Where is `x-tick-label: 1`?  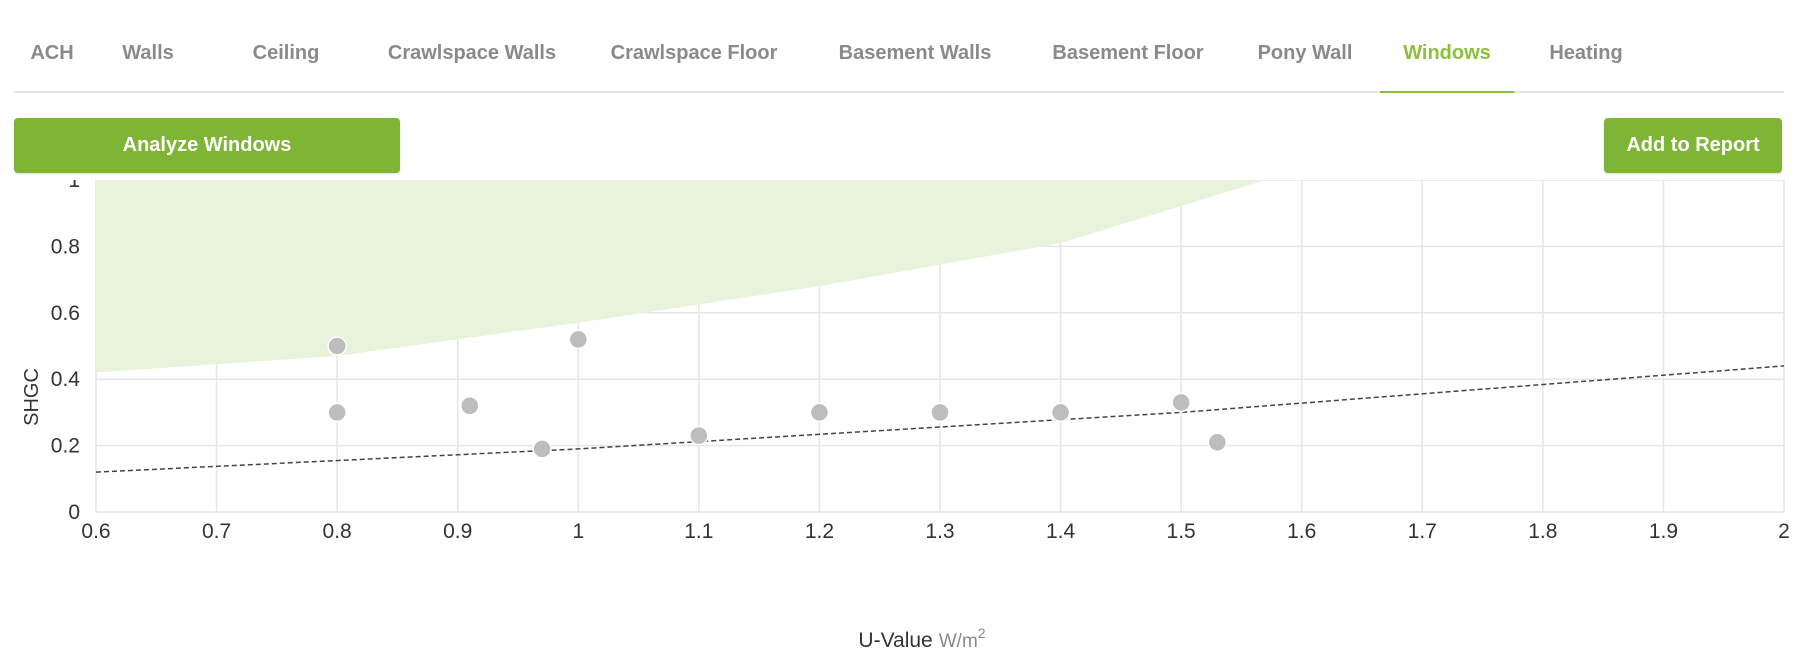
x-tick-label: 1 is located at coordinates (578, 531).